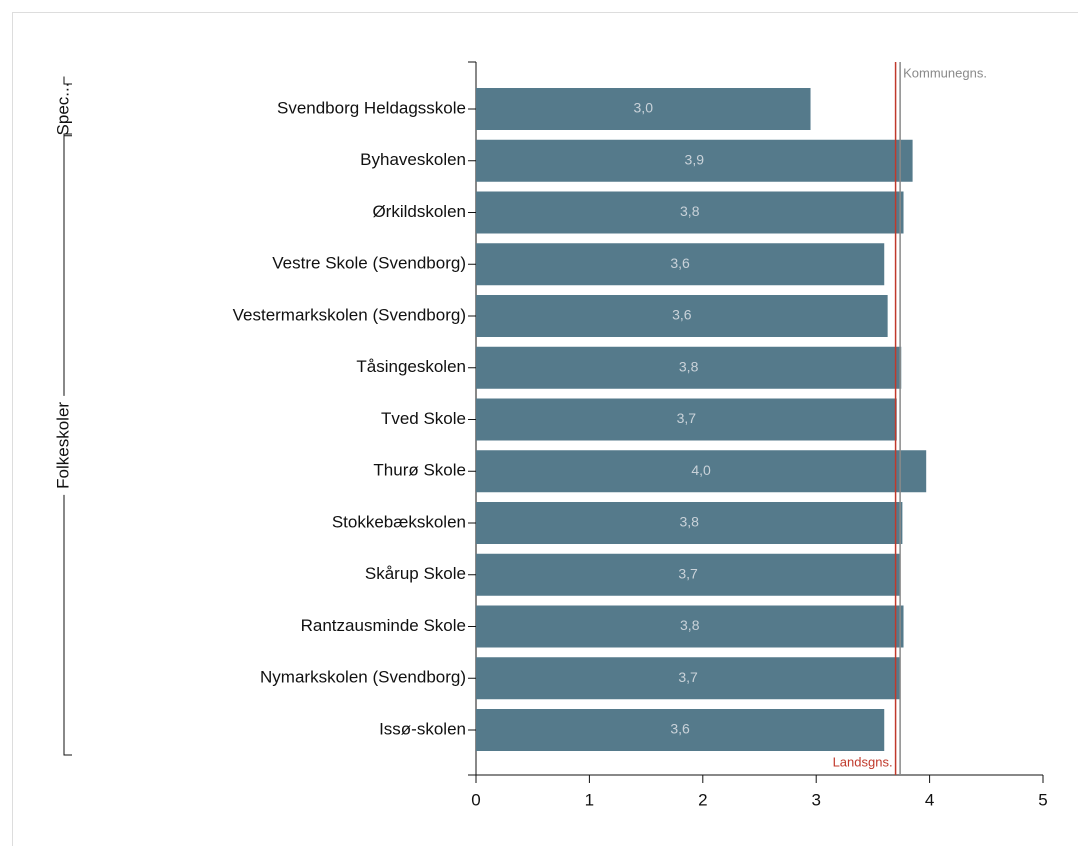  Describe the element at coordinates (945, 72) in the screenshot. I see `reference-label: Kommunegns.` at that location.